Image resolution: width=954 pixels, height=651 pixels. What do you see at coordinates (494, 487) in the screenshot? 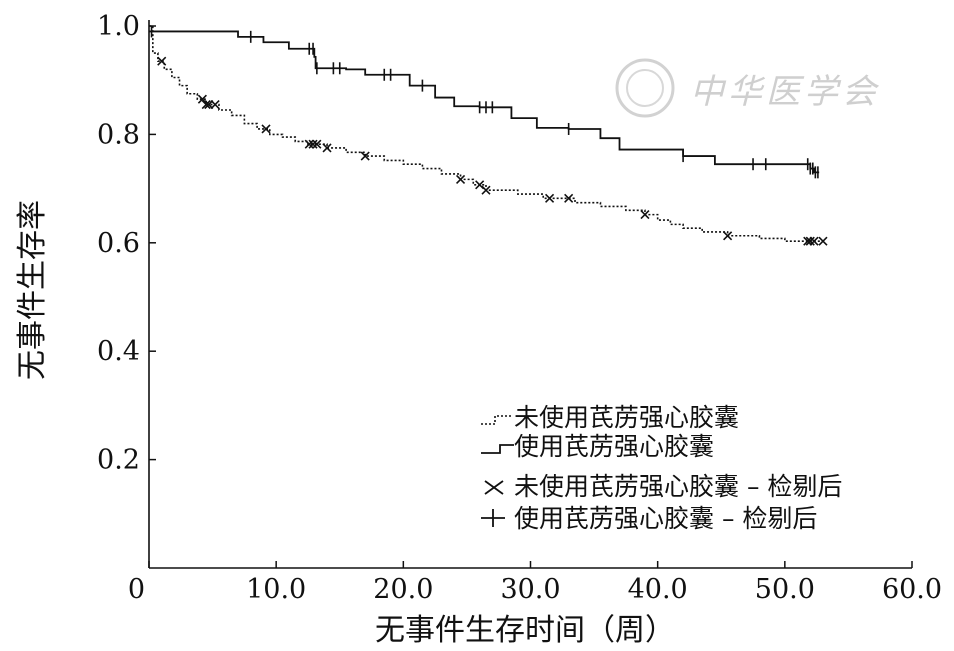
I see `legend-x-mark-icon` at bounding box center [494, 487].